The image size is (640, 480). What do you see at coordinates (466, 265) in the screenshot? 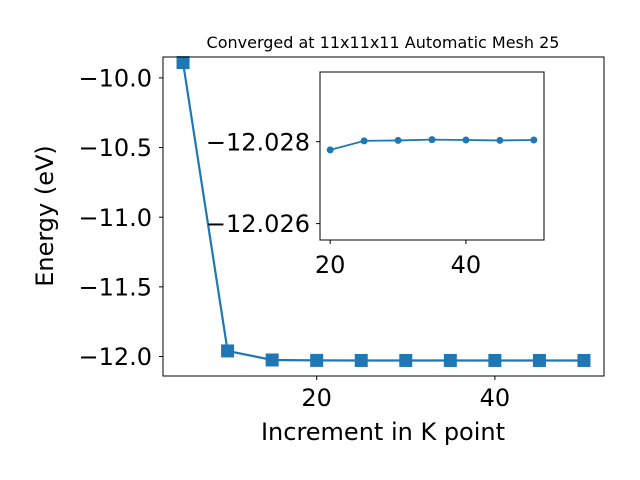
I see `inset-x-tick-label: 40` at bounding box center [466, 265].